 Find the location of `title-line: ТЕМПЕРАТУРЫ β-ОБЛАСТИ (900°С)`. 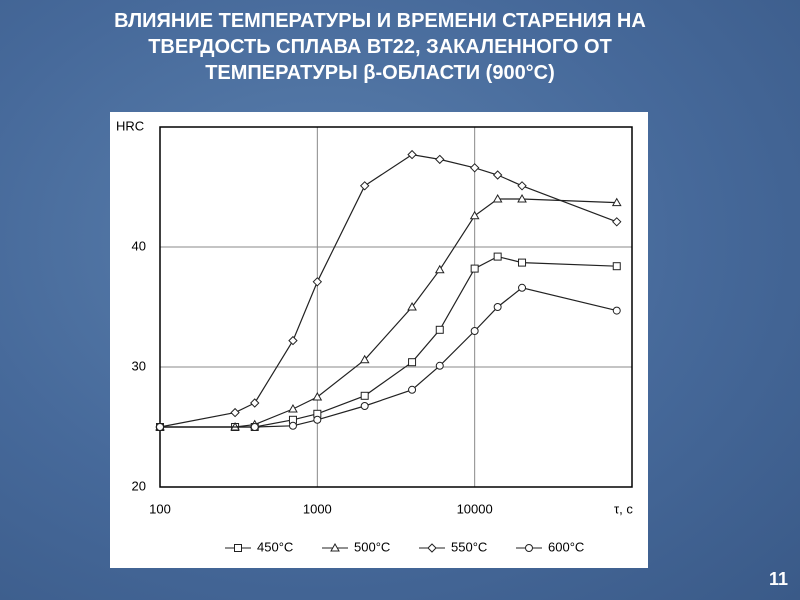

title-line: ТЕМПЕРАТУРЫ β-ОБЛАСТИ (900°С) is located at coordinates (380, 73).